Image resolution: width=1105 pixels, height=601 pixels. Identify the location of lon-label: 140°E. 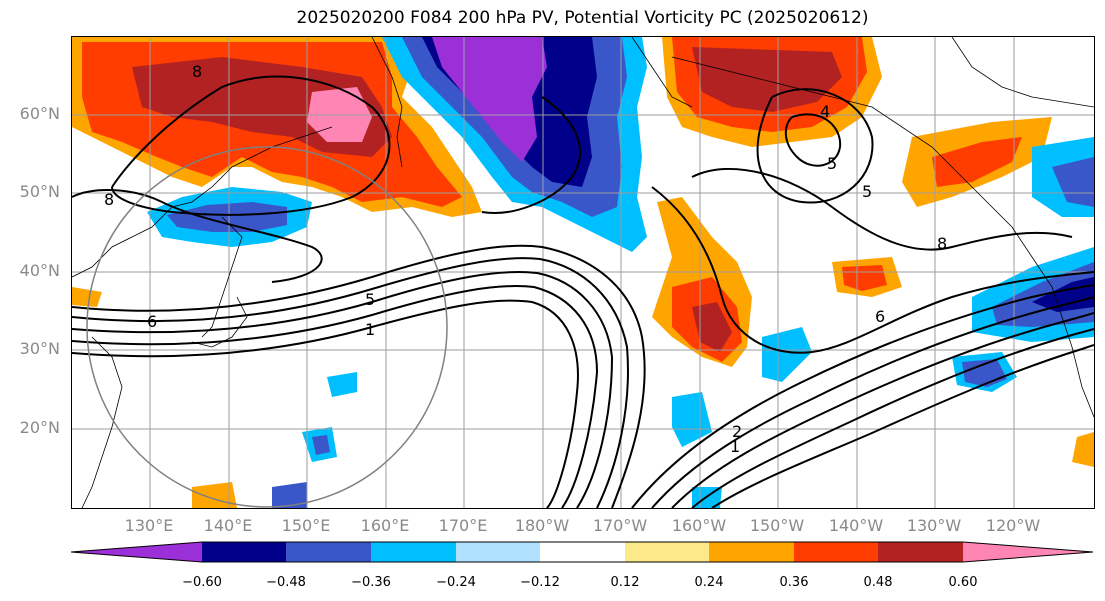
(228, 525).